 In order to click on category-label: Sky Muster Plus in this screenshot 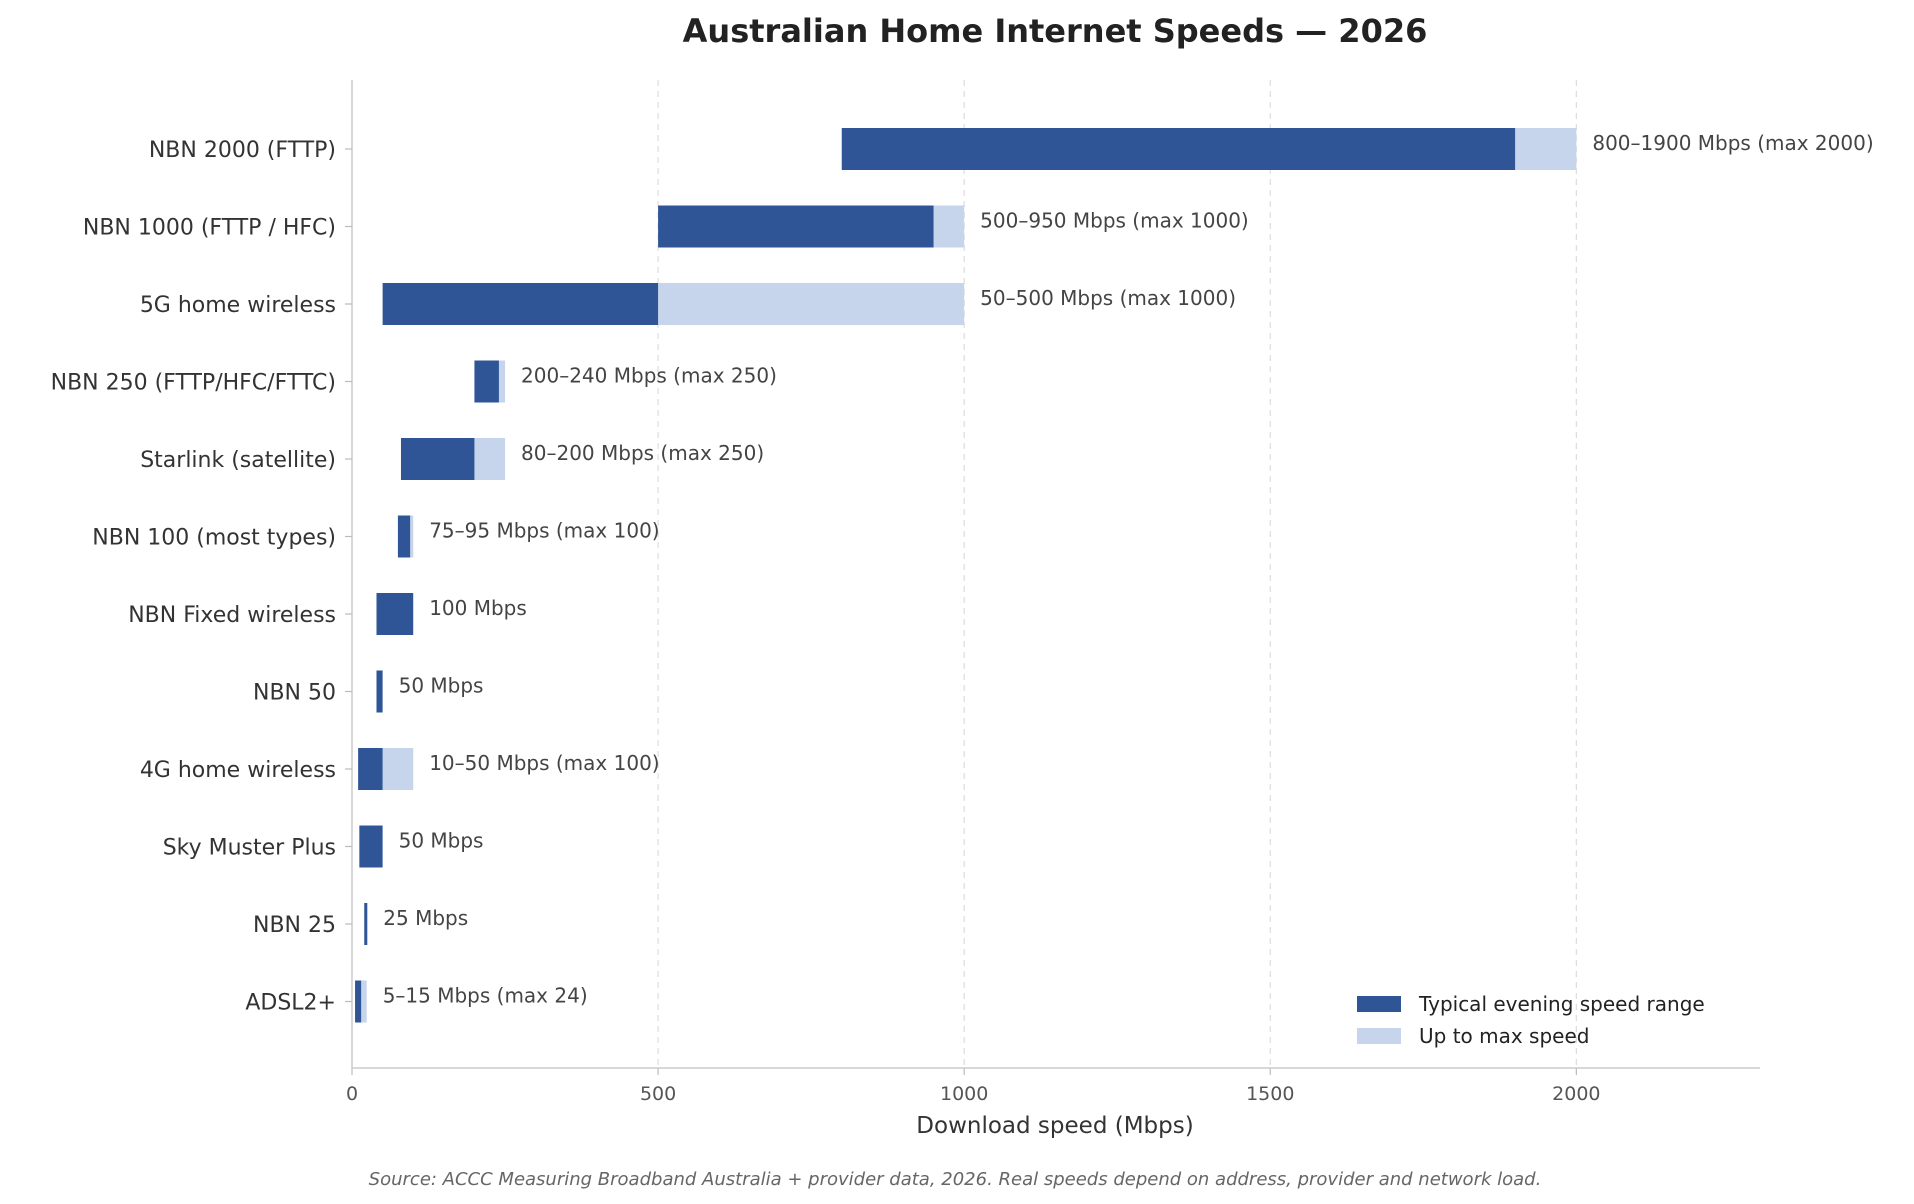, I will do `click(249, 848)`.